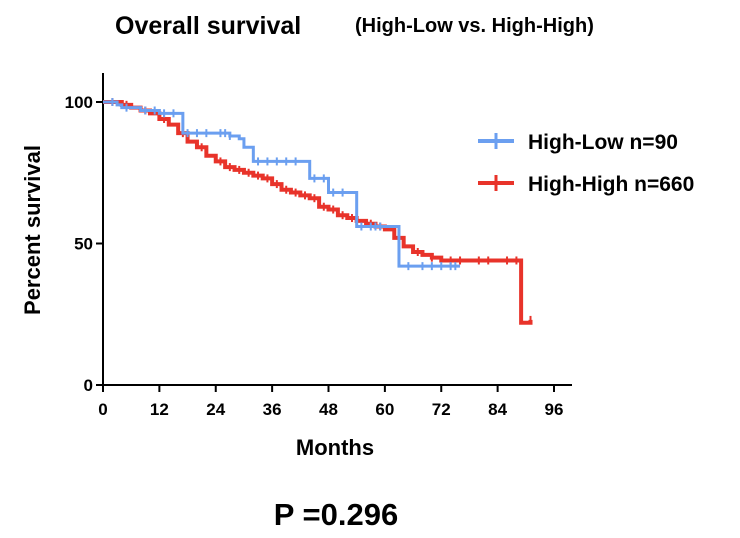 Image resolution: width=740 pixels, height=538 pixels. What do you see at coordinates (328, 409) in the screenshot?
I see `x-tick-label: 48` at bounding box center [328, 409].